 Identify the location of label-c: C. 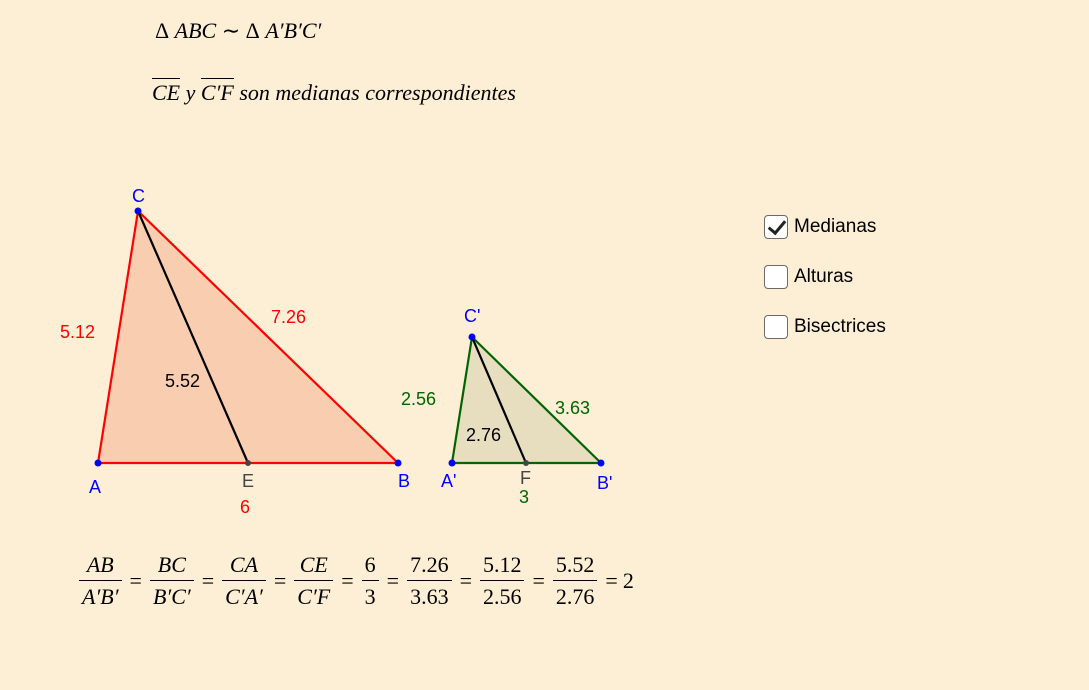
(138, 196).